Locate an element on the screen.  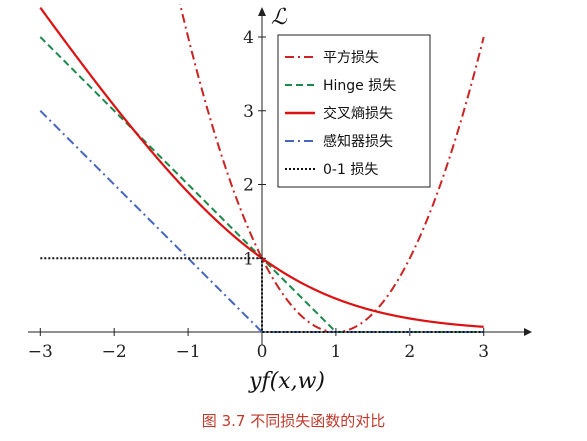
y-axis-arrow is located at coordinates (262, 11).